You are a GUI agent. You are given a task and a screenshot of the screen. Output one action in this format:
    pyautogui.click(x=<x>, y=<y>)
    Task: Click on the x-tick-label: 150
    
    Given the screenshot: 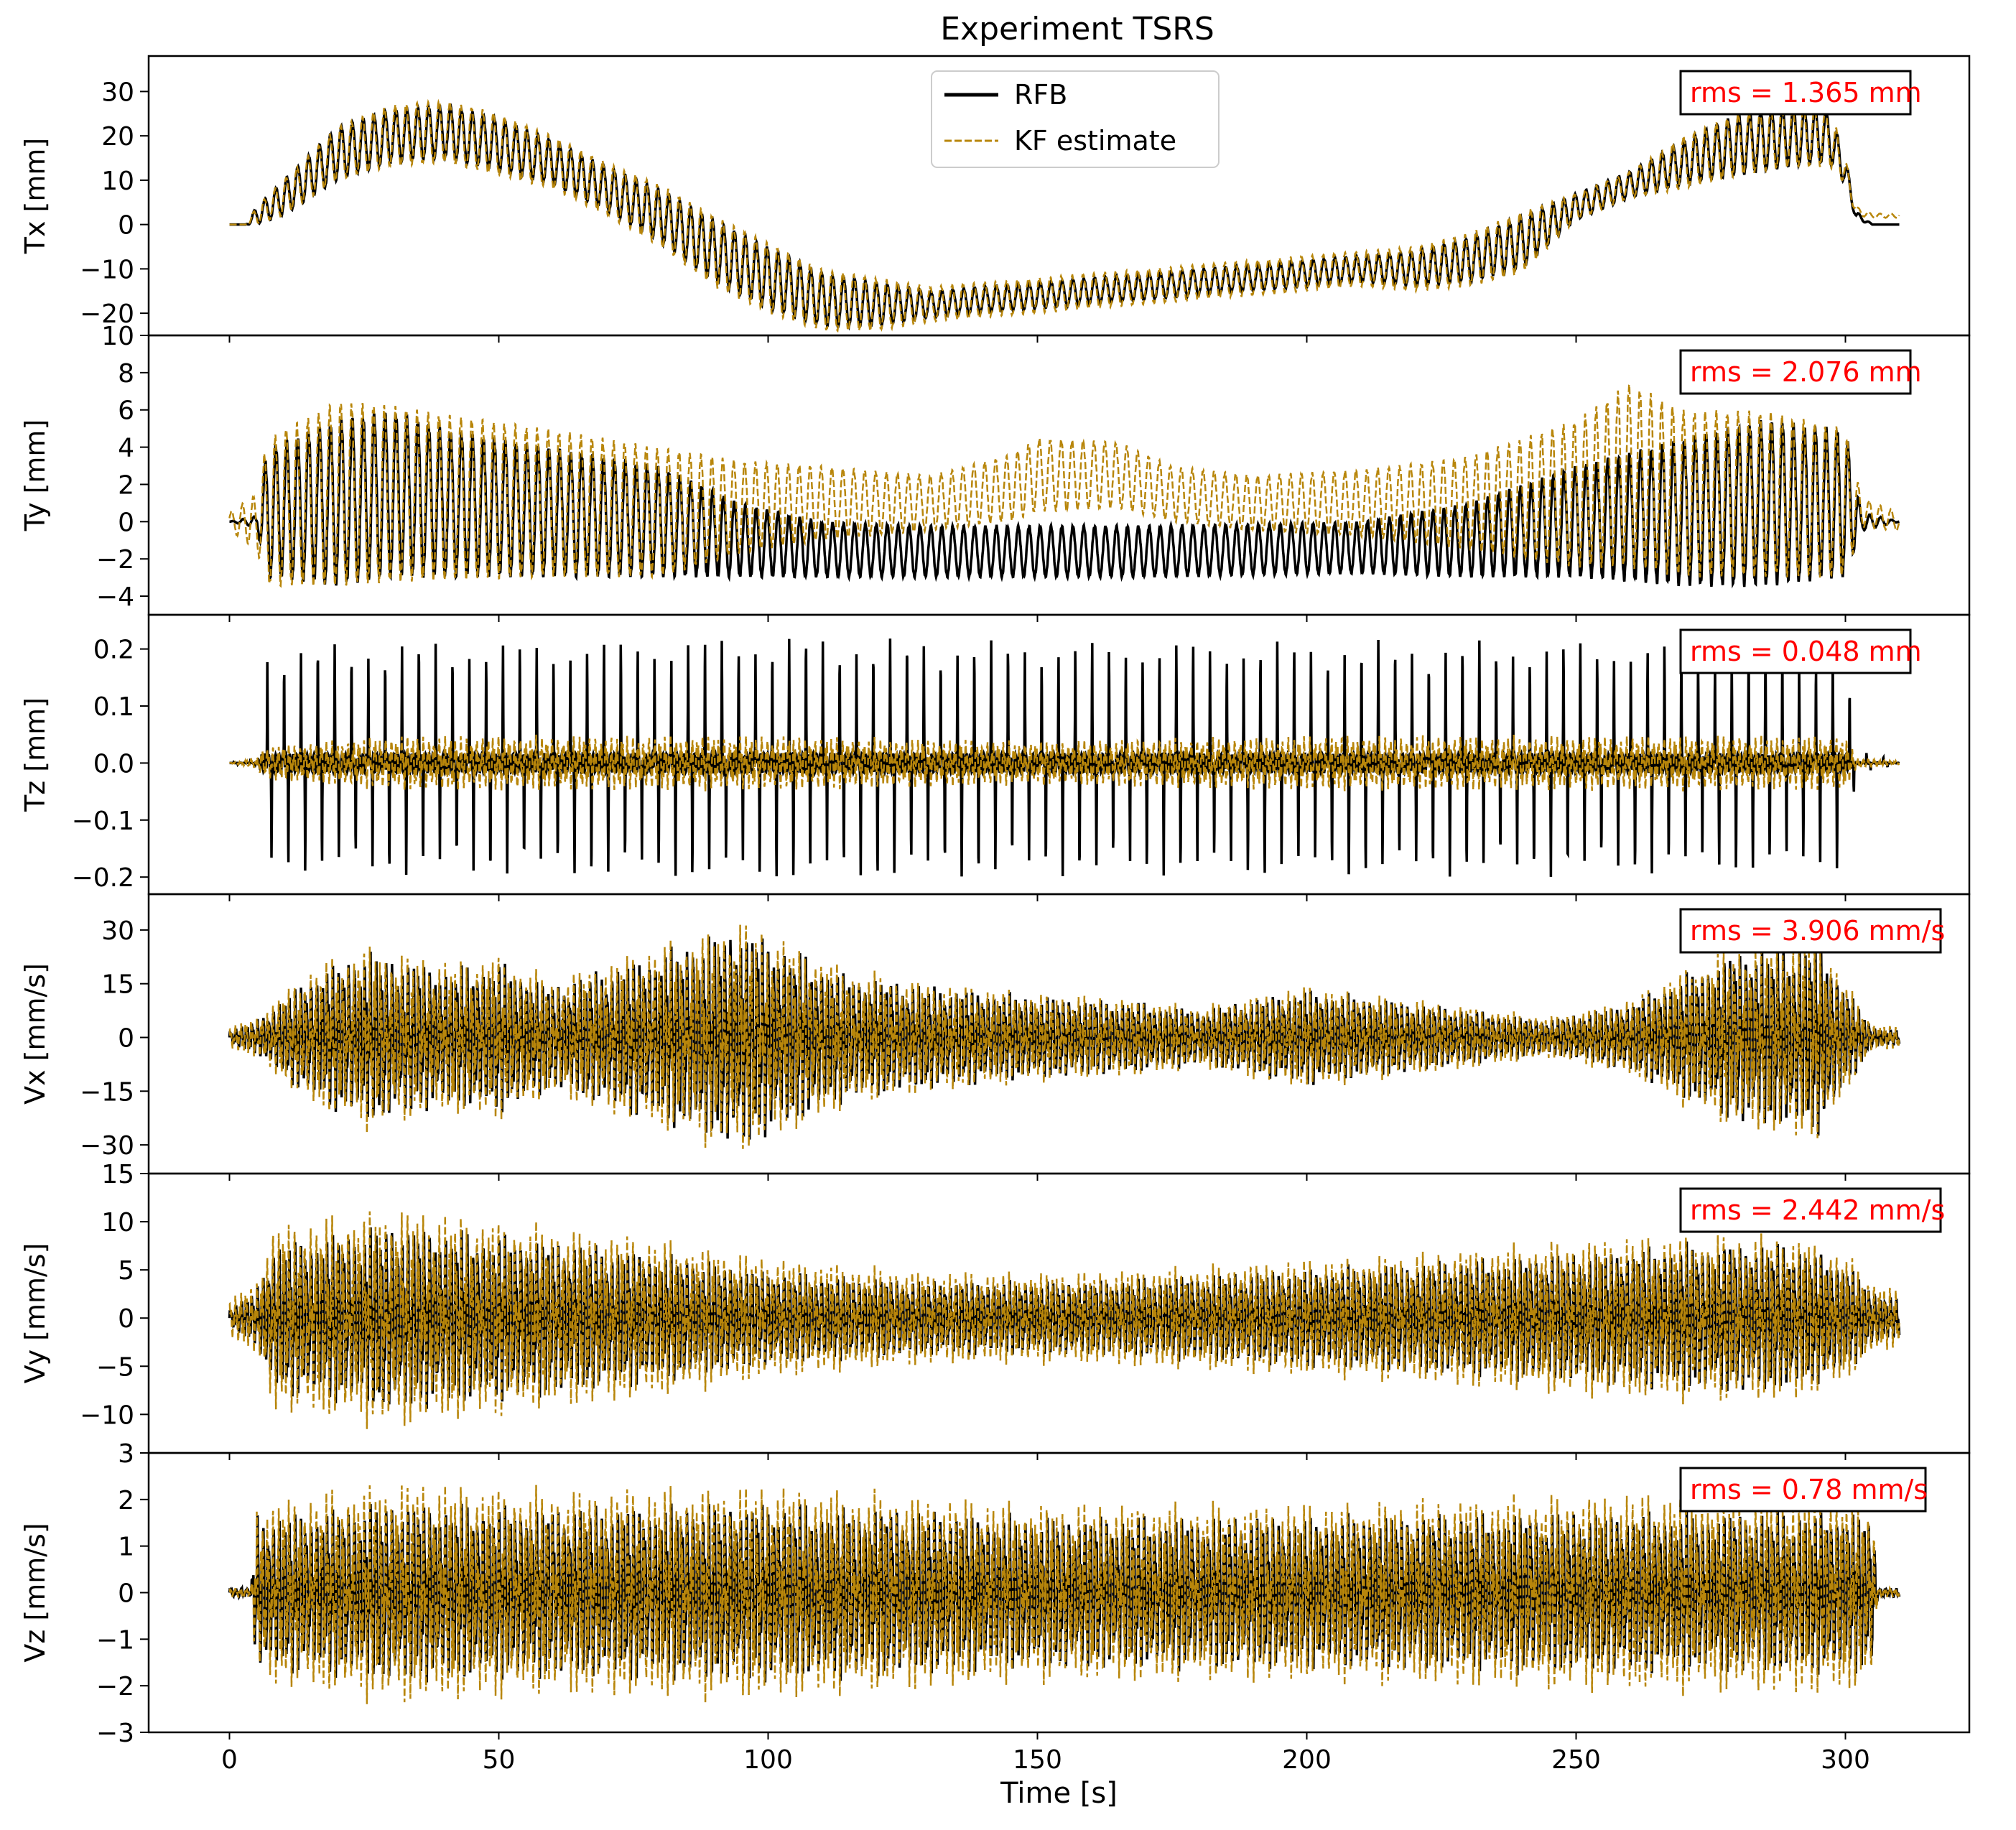 What is the action you would take?
    pyautogui.click(x=1037, y=1760)
    